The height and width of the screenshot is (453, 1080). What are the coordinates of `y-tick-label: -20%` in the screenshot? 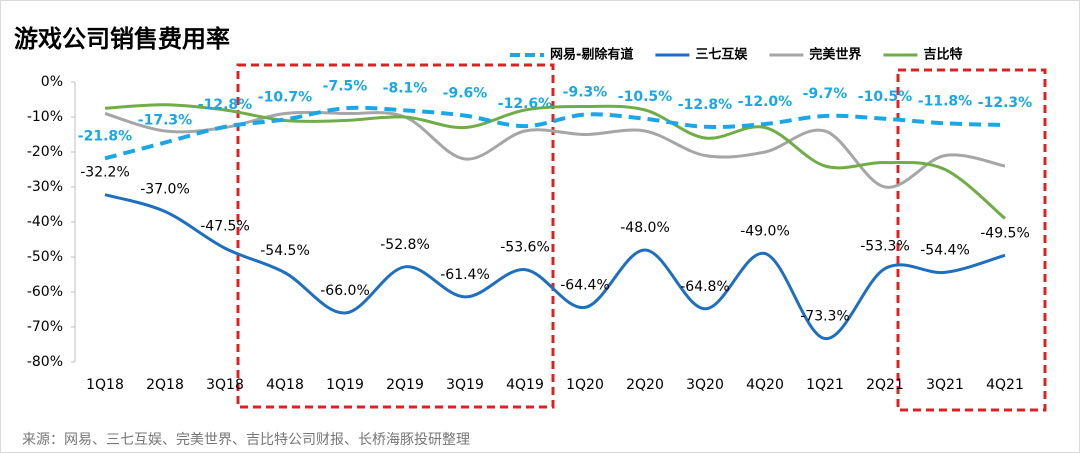 It's located at (45, 152).